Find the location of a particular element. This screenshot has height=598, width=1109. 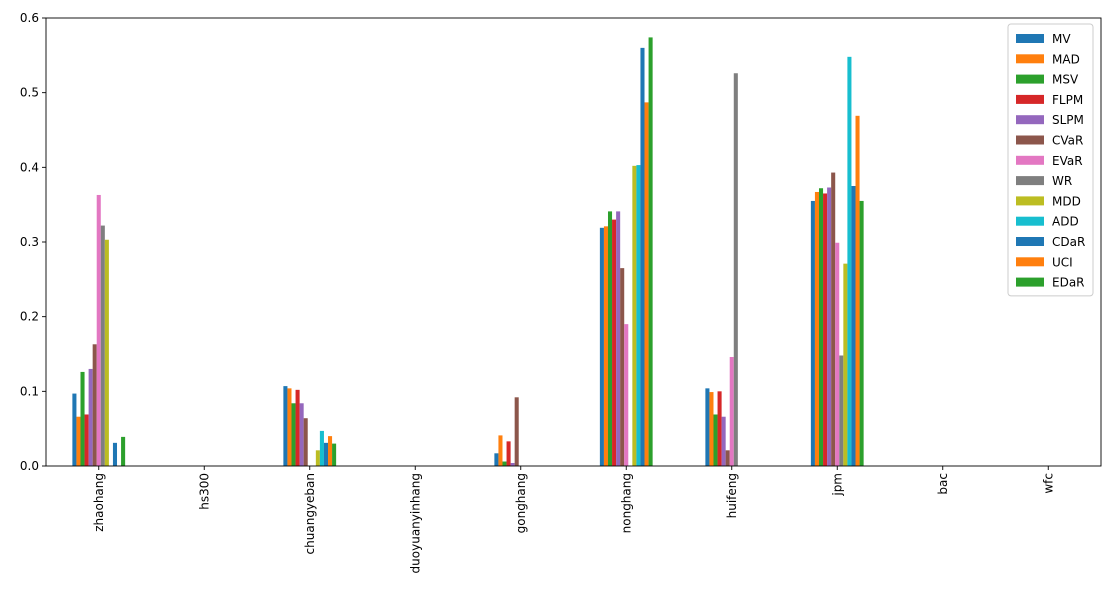

legend-swatch-wr is located at coordinates (1030, 181).